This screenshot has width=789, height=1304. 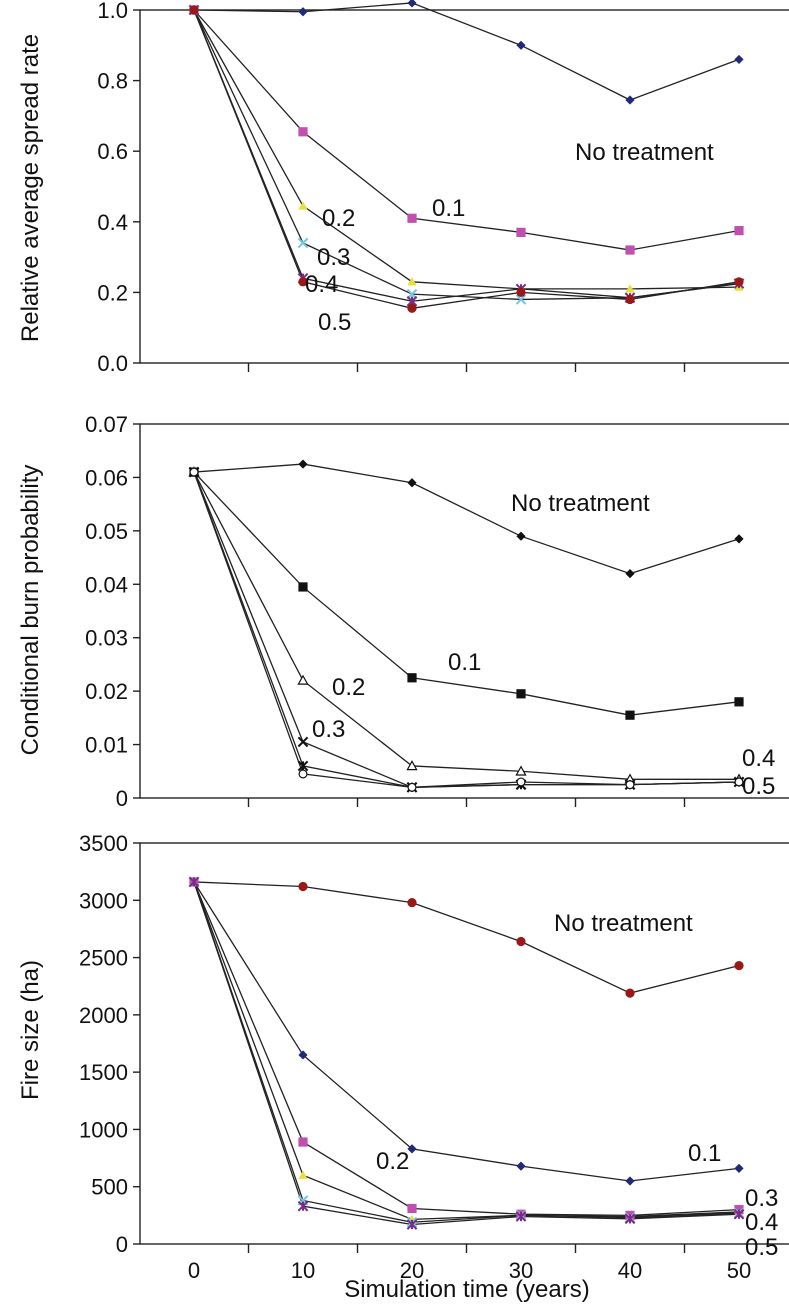 What do you see at coordinates (30, 188) in the screenshot?
I see `y-axis-title-spread-rate: Relative average spread rate` at bounding box center [30, 188].